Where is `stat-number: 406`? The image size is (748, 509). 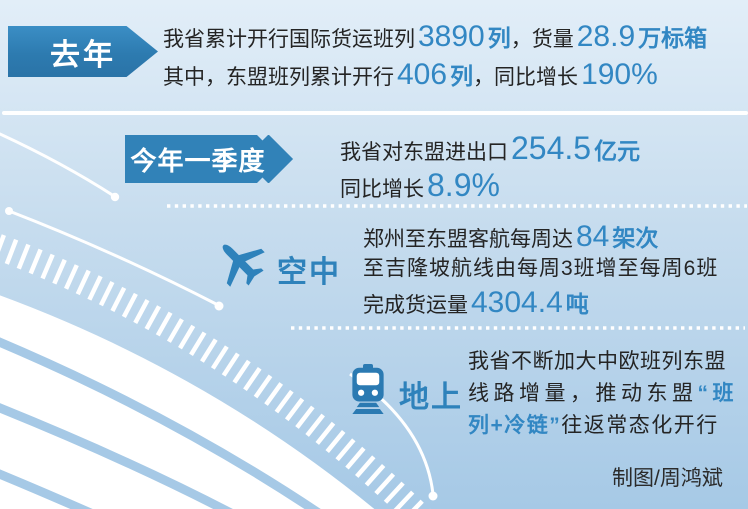 stat-number: 406 is located at coordinates (422, 74).